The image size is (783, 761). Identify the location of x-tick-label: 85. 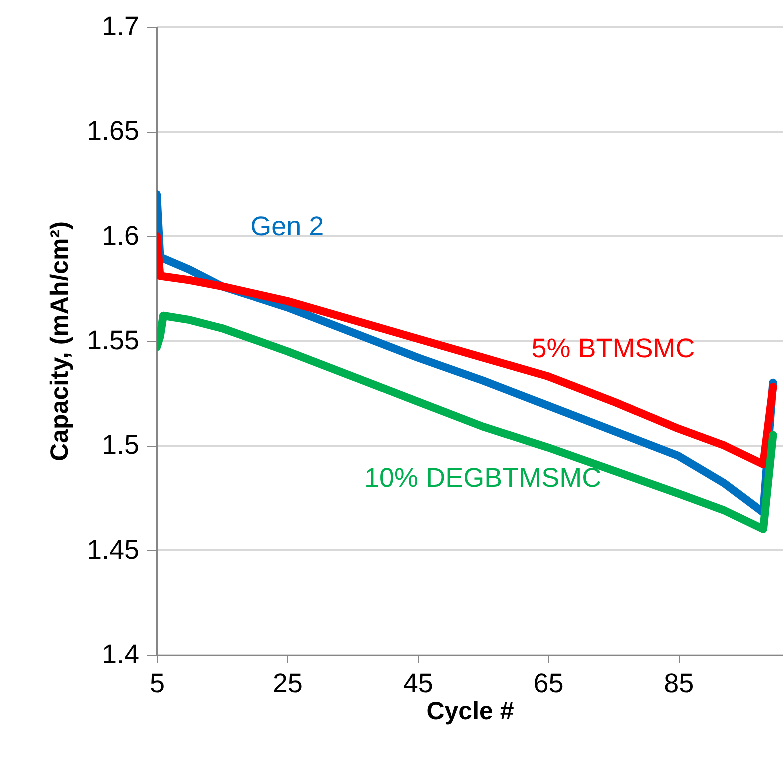
(679, 683).